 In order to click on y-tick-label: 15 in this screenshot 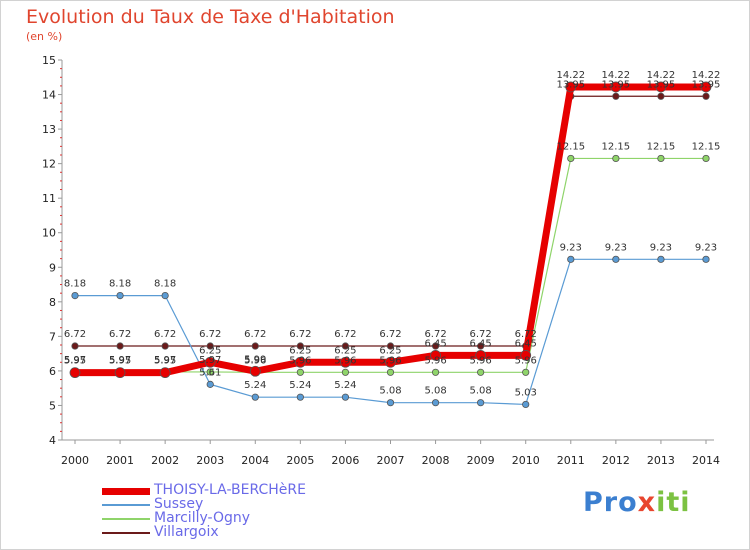, I will do `click(49, 60)`.